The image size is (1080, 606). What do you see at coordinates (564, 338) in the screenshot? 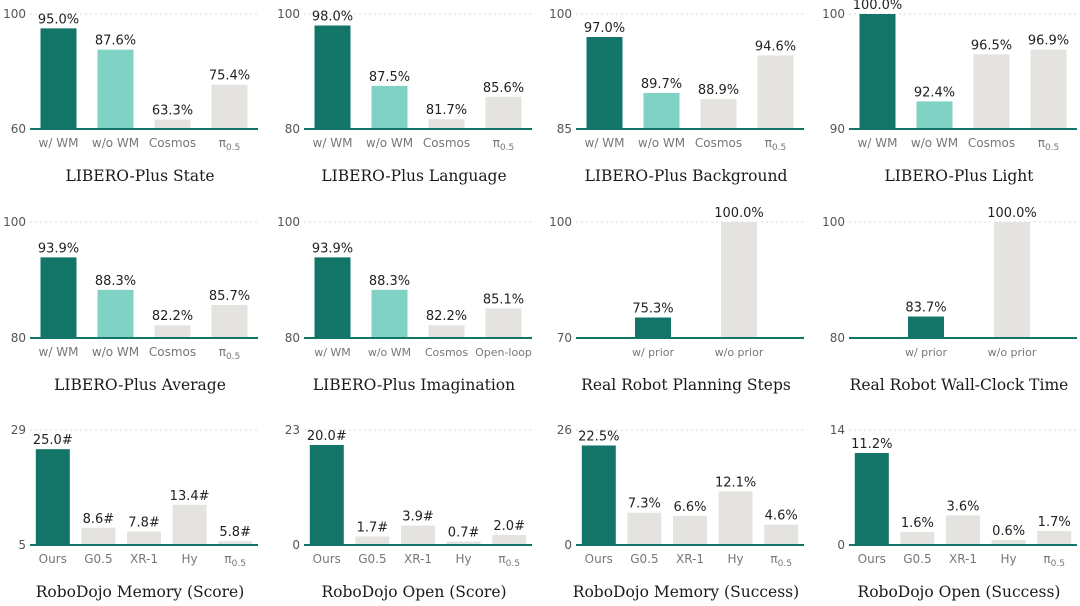
I see `y-tick-label: 70` at bounding box center [564, 338].